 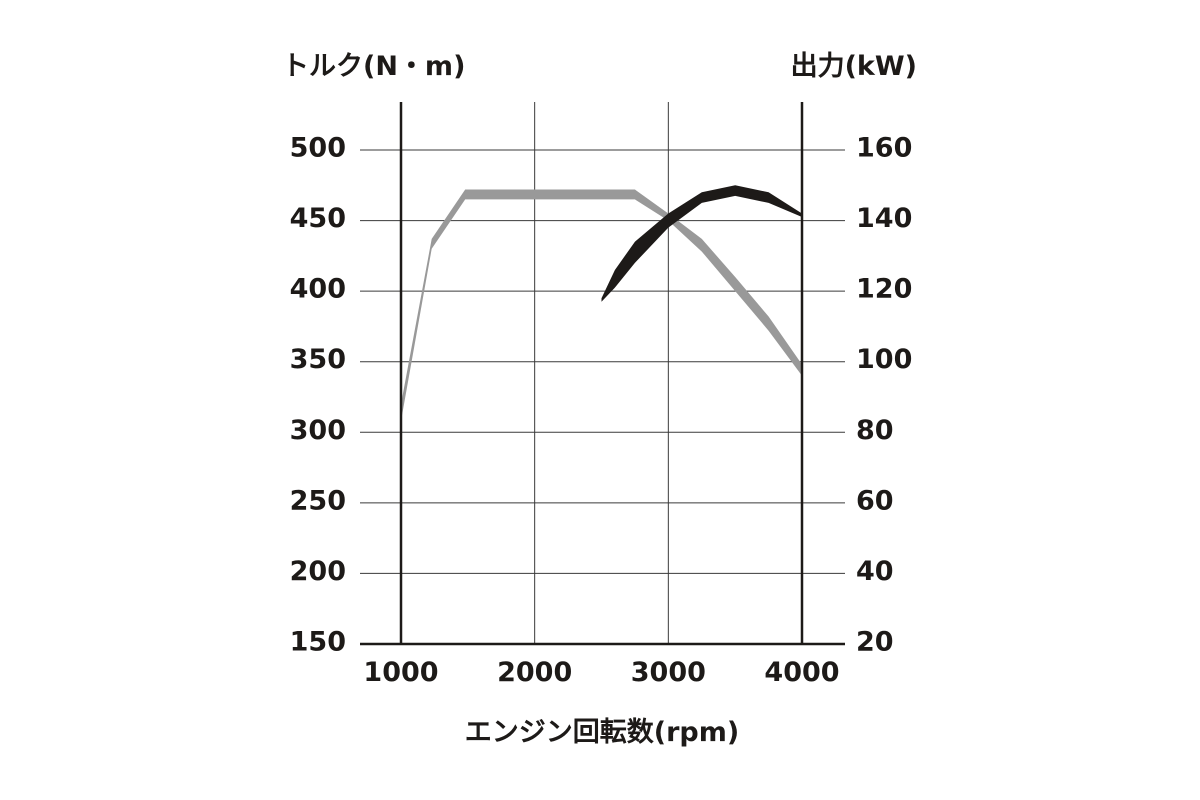 I want to click on y-right-tick-label: 120, so click(x=884, y=289).